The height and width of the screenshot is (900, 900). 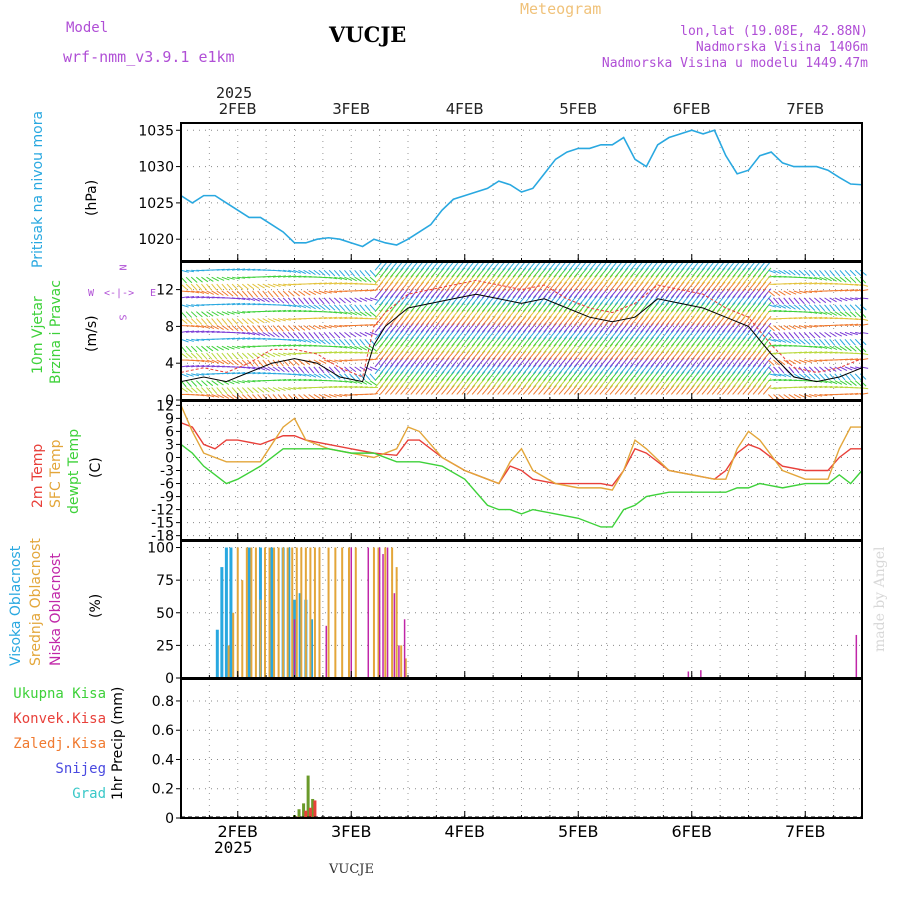 What do you see at coordinates (465, 109) in the screenshot?
I see `top-day-label: 4FEB` at bounding box center [465, 109].